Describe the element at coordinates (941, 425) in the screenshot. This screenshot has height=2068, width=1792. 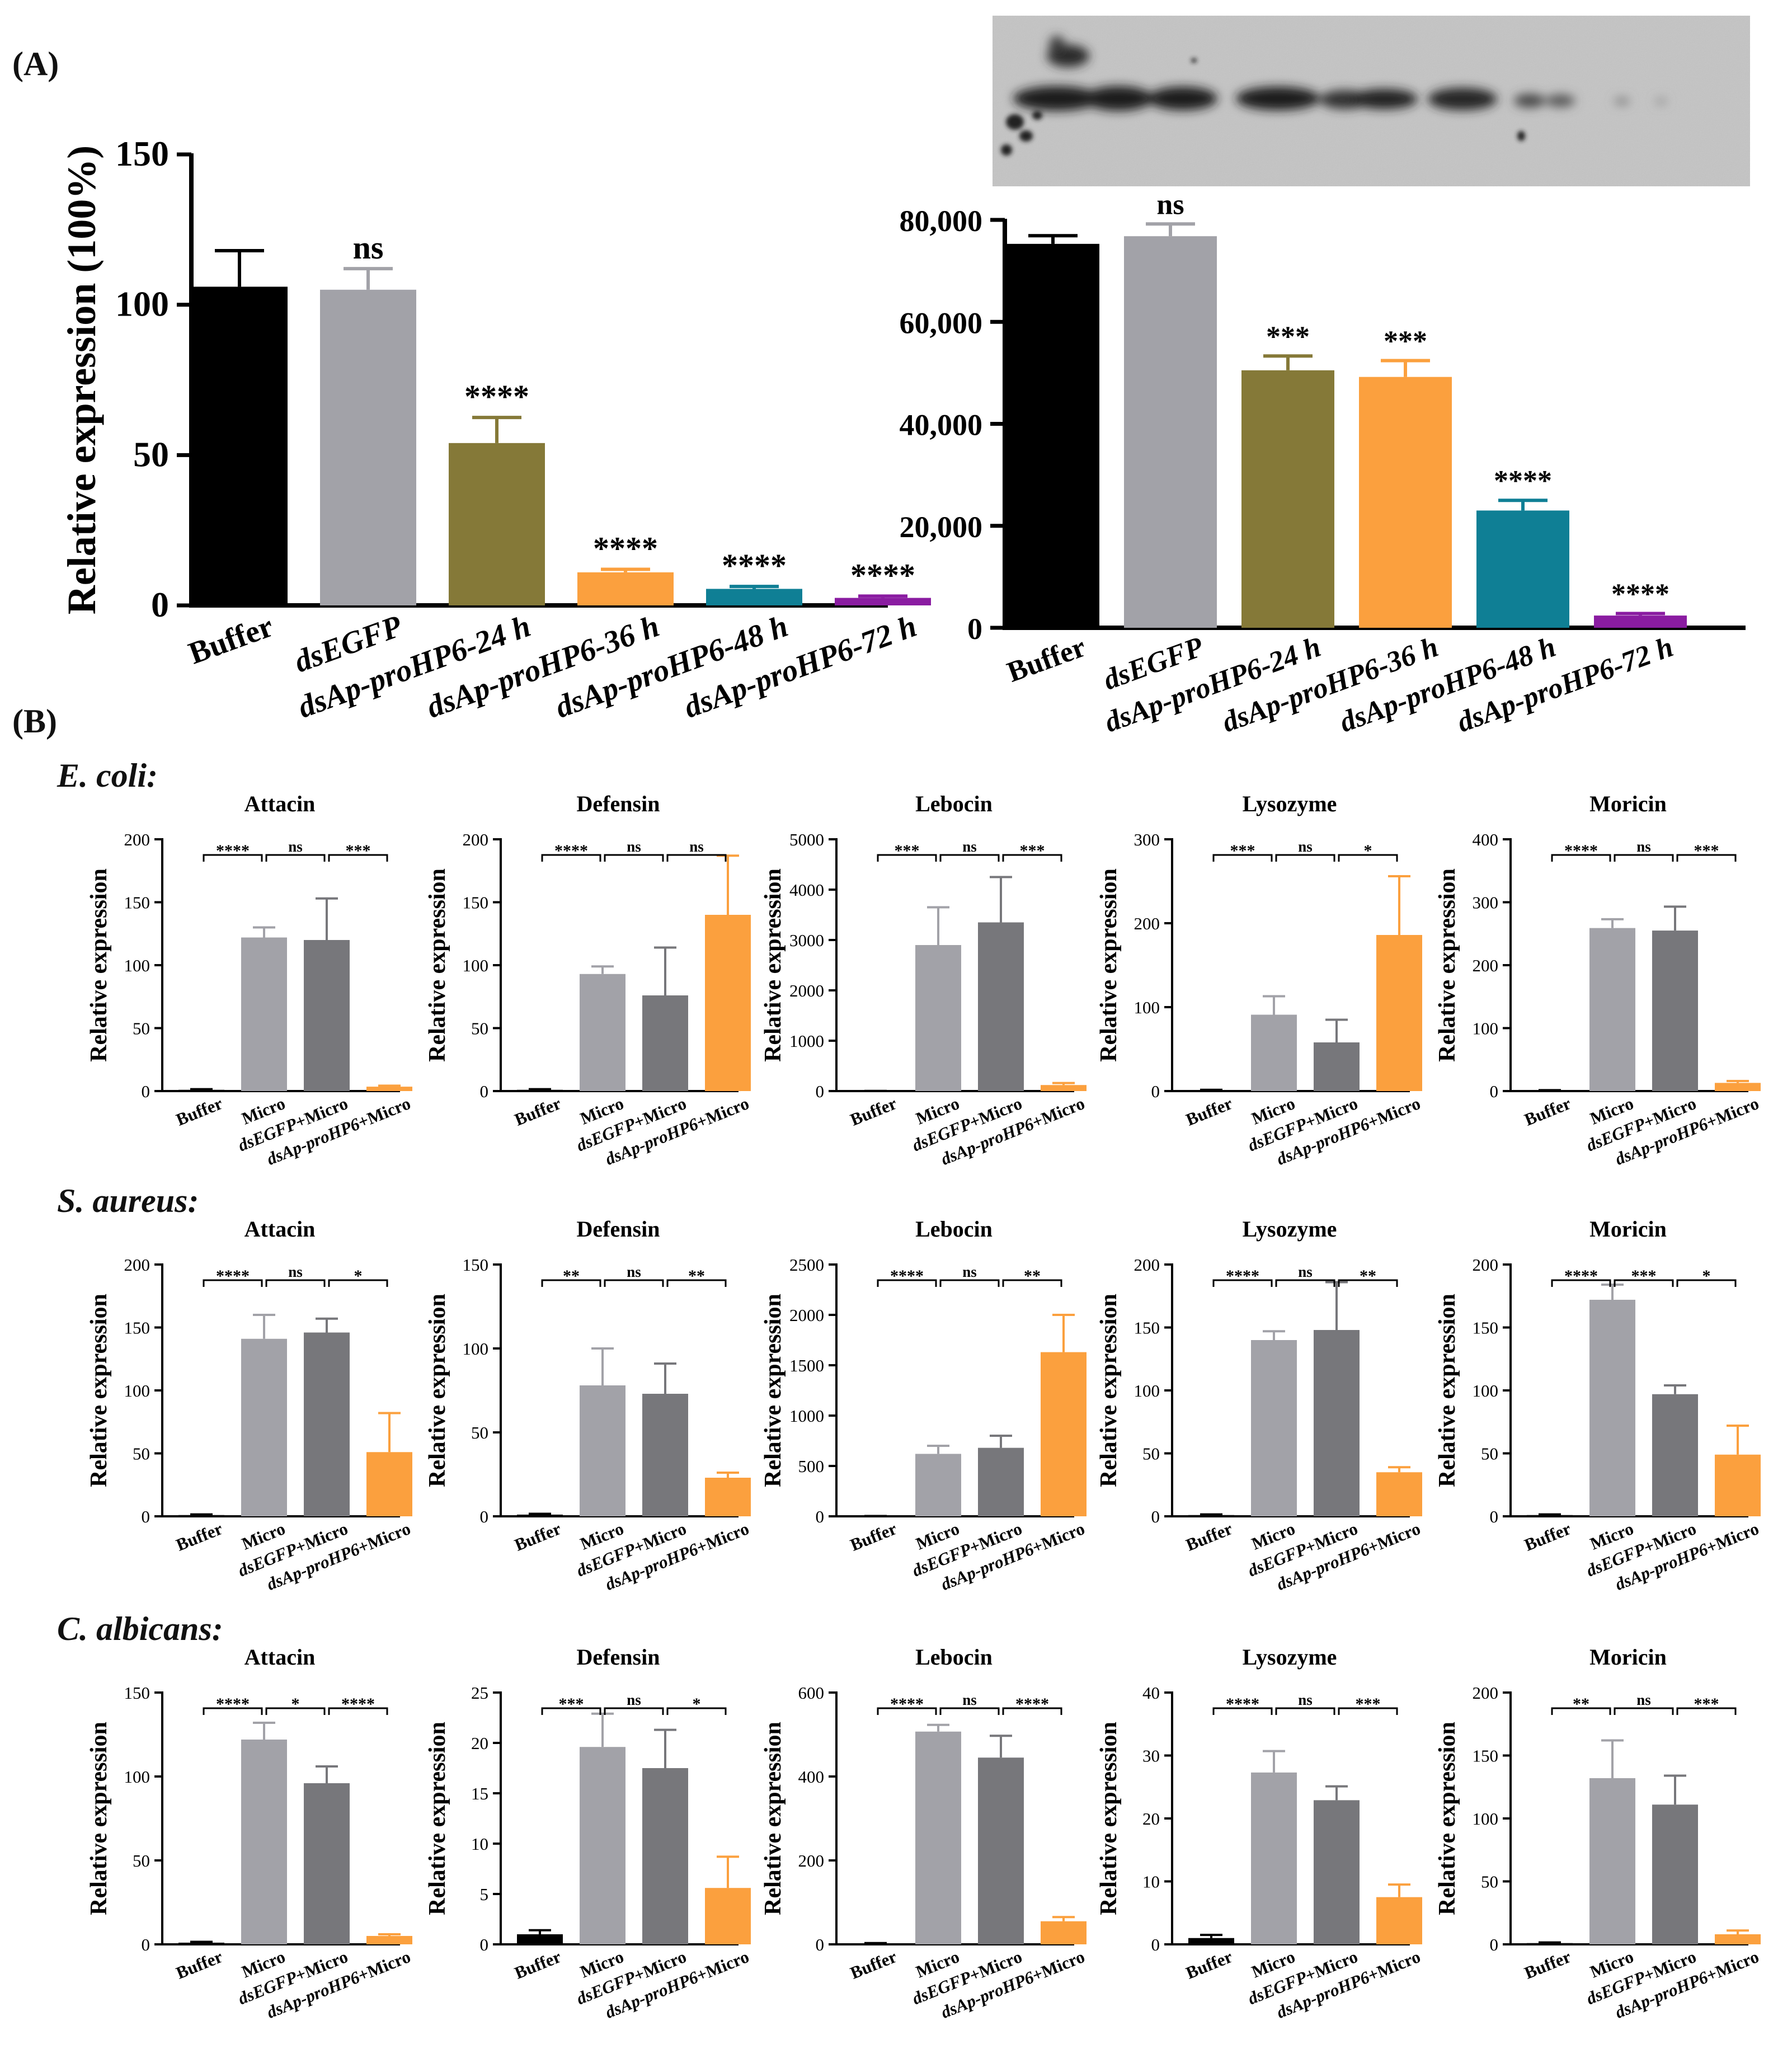
I see `y-tick-label: 40,000` at that location.